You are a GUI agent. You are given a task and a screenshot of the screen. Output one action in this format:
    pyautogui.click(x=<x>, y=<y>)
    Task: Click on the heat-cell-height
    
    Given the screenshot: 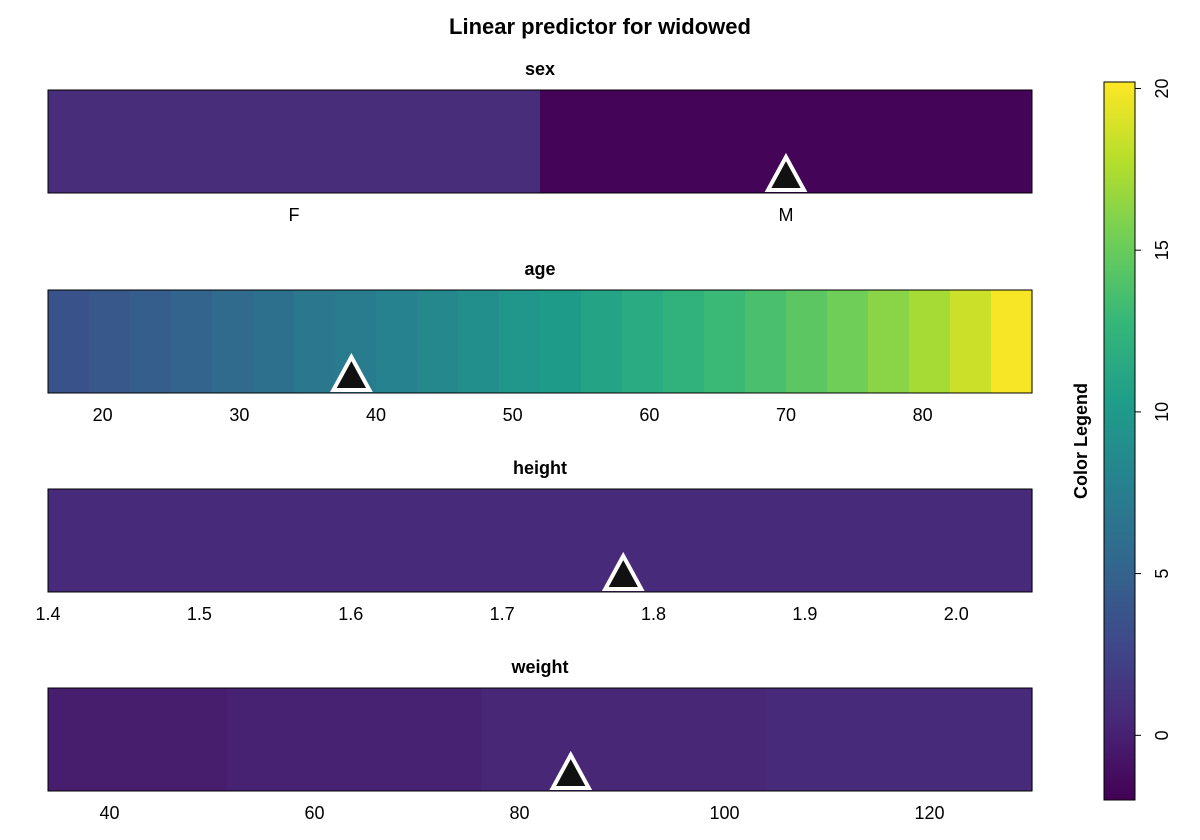 What is the action you would take?
    pyautogui.click(x=540, y=540)
    